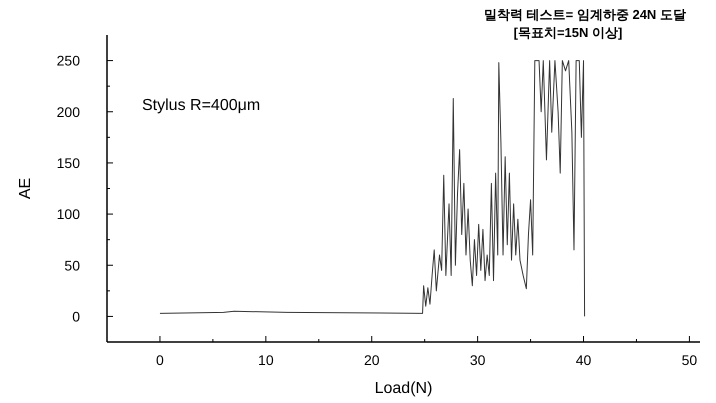 The height and width of the screenshot is (403, 716). Describe the element at coordinates (68, 60) in the screenshot. I see `y-tick-label: 250` at that location.